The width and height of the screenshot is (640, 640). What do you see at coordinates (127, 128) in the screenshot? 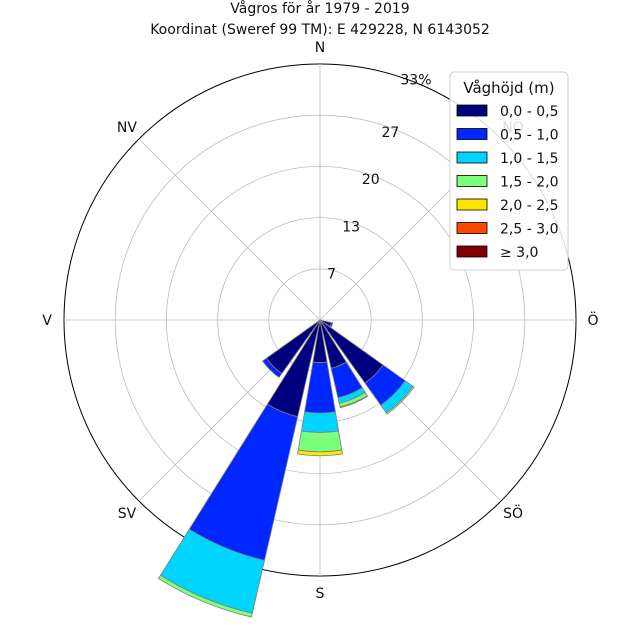
I see `direction-label: NV` at bounding box center [127, 128].